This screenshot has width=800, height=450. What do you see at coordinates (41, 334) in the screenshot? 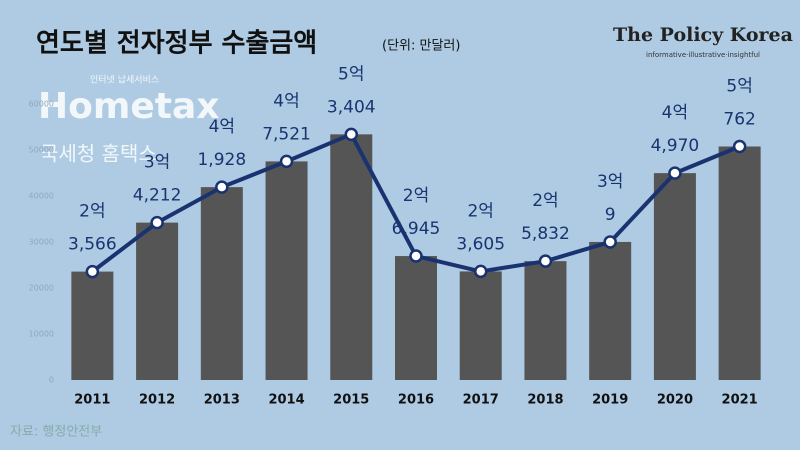
I see `y-tick-label: 10000` at bounding box center [41, 334].